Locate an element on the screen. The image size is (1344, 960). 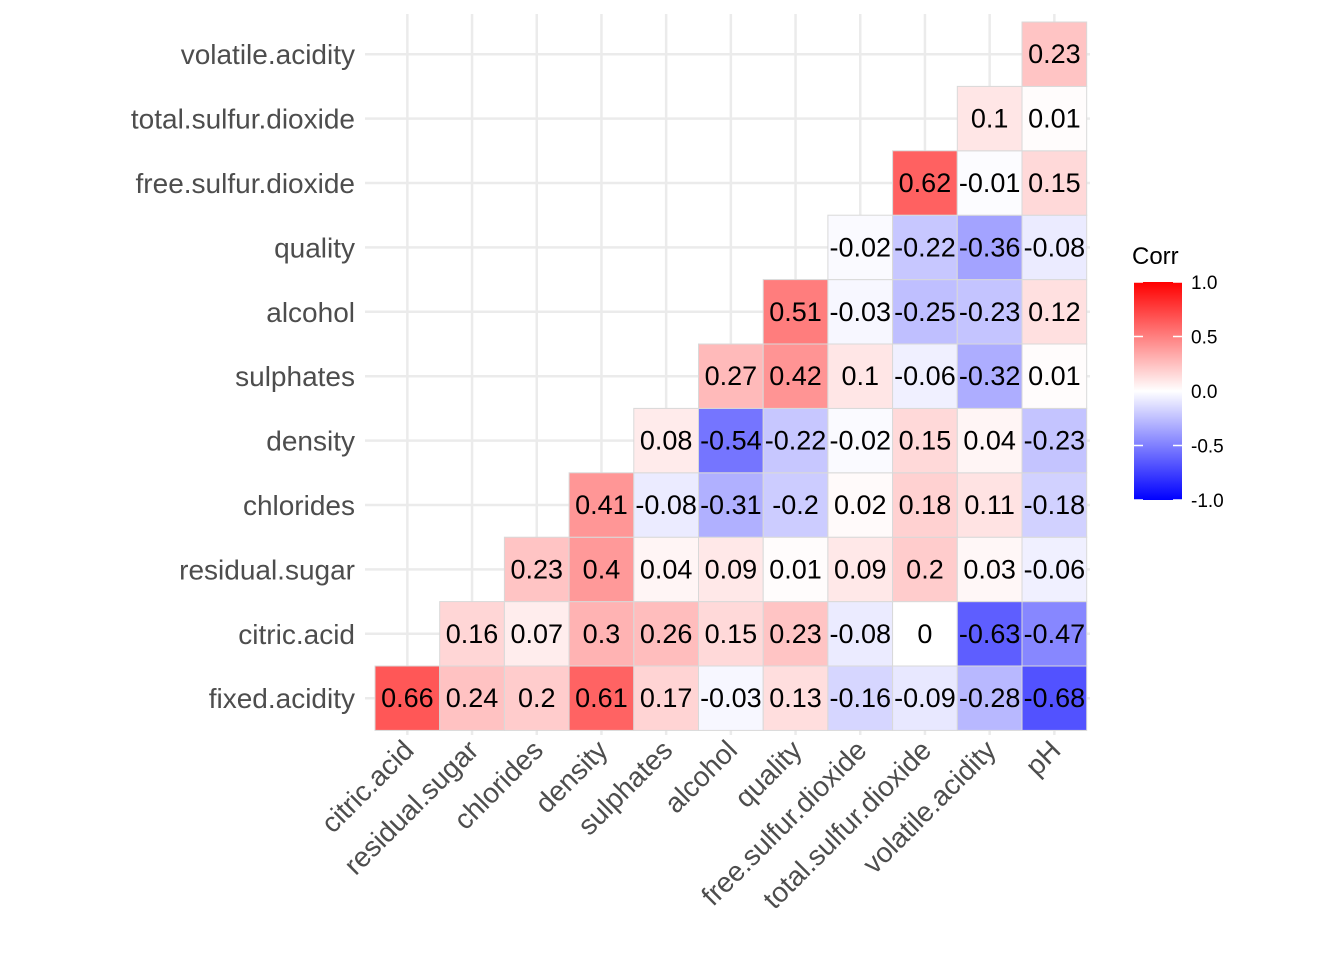
cell-value-label: 0.66 is located at coordinates (407, 698).